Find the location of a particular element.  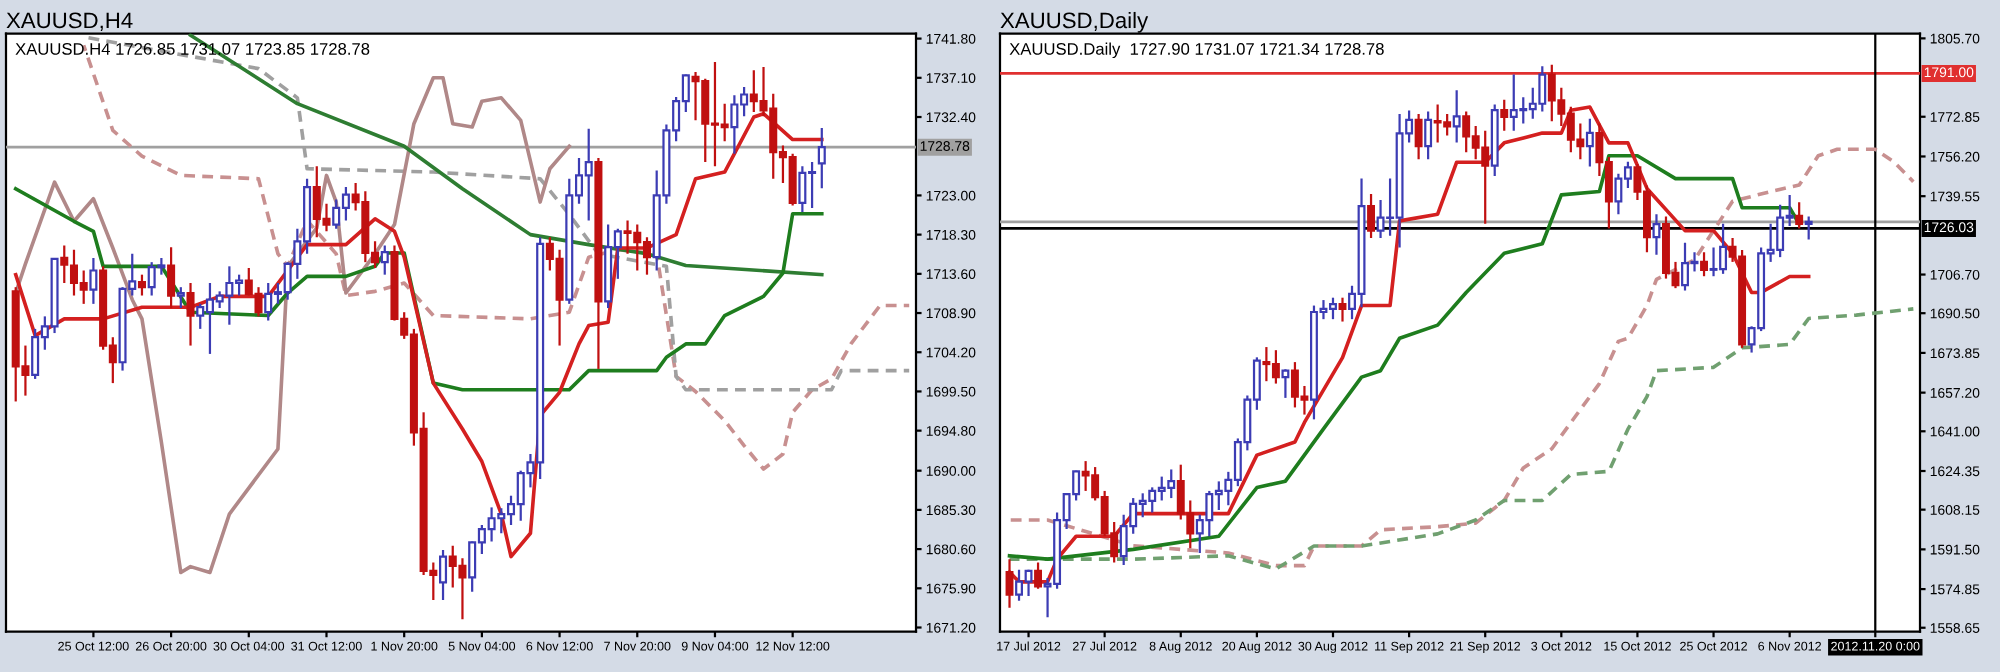

chart-title: XAUUSD,H4 is located at coordinates (69, 21).